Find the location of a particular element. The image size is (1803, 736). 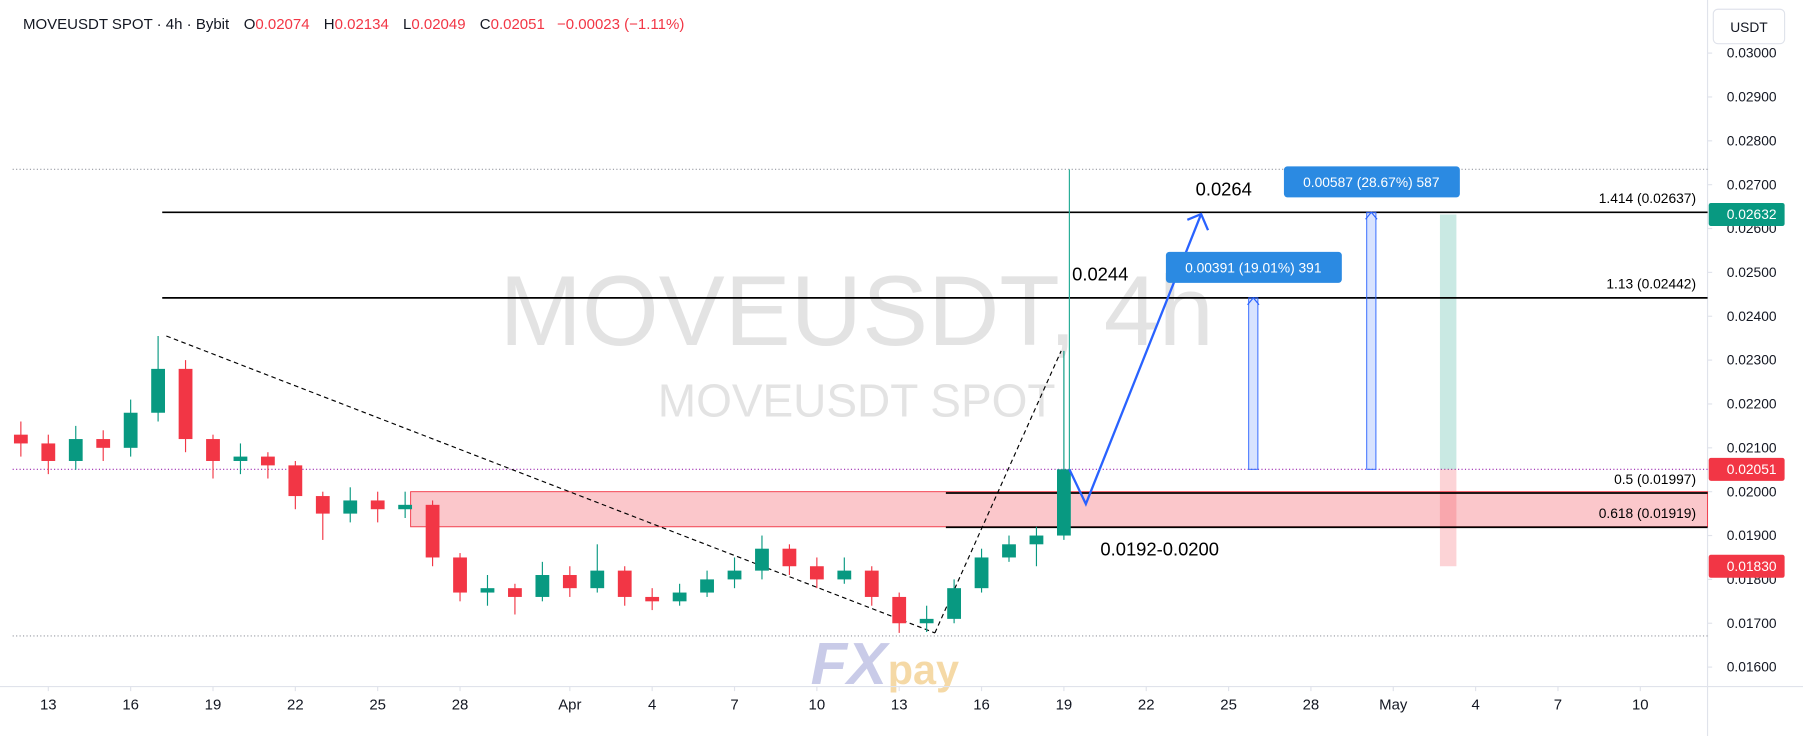

ohlc-value: 0.02074 is located at coordinates (282, 24).